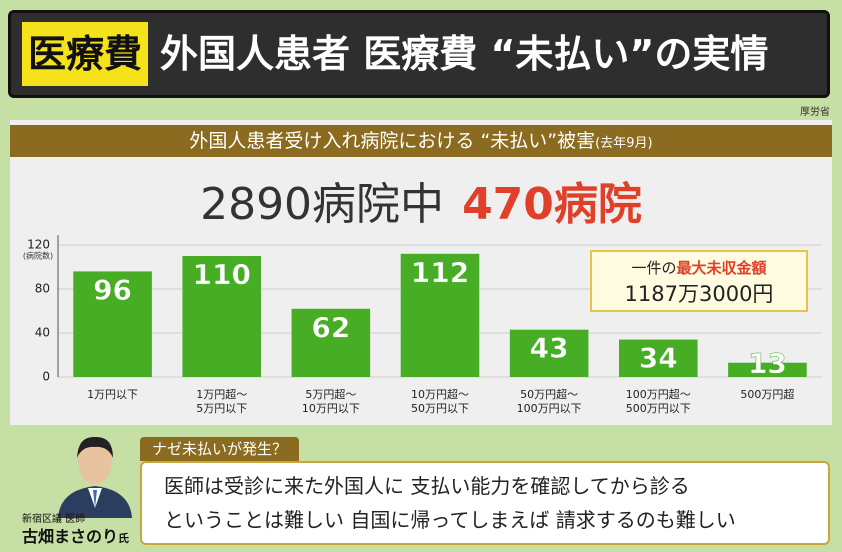  I want to click on value-label: 110, so click(221, 274).